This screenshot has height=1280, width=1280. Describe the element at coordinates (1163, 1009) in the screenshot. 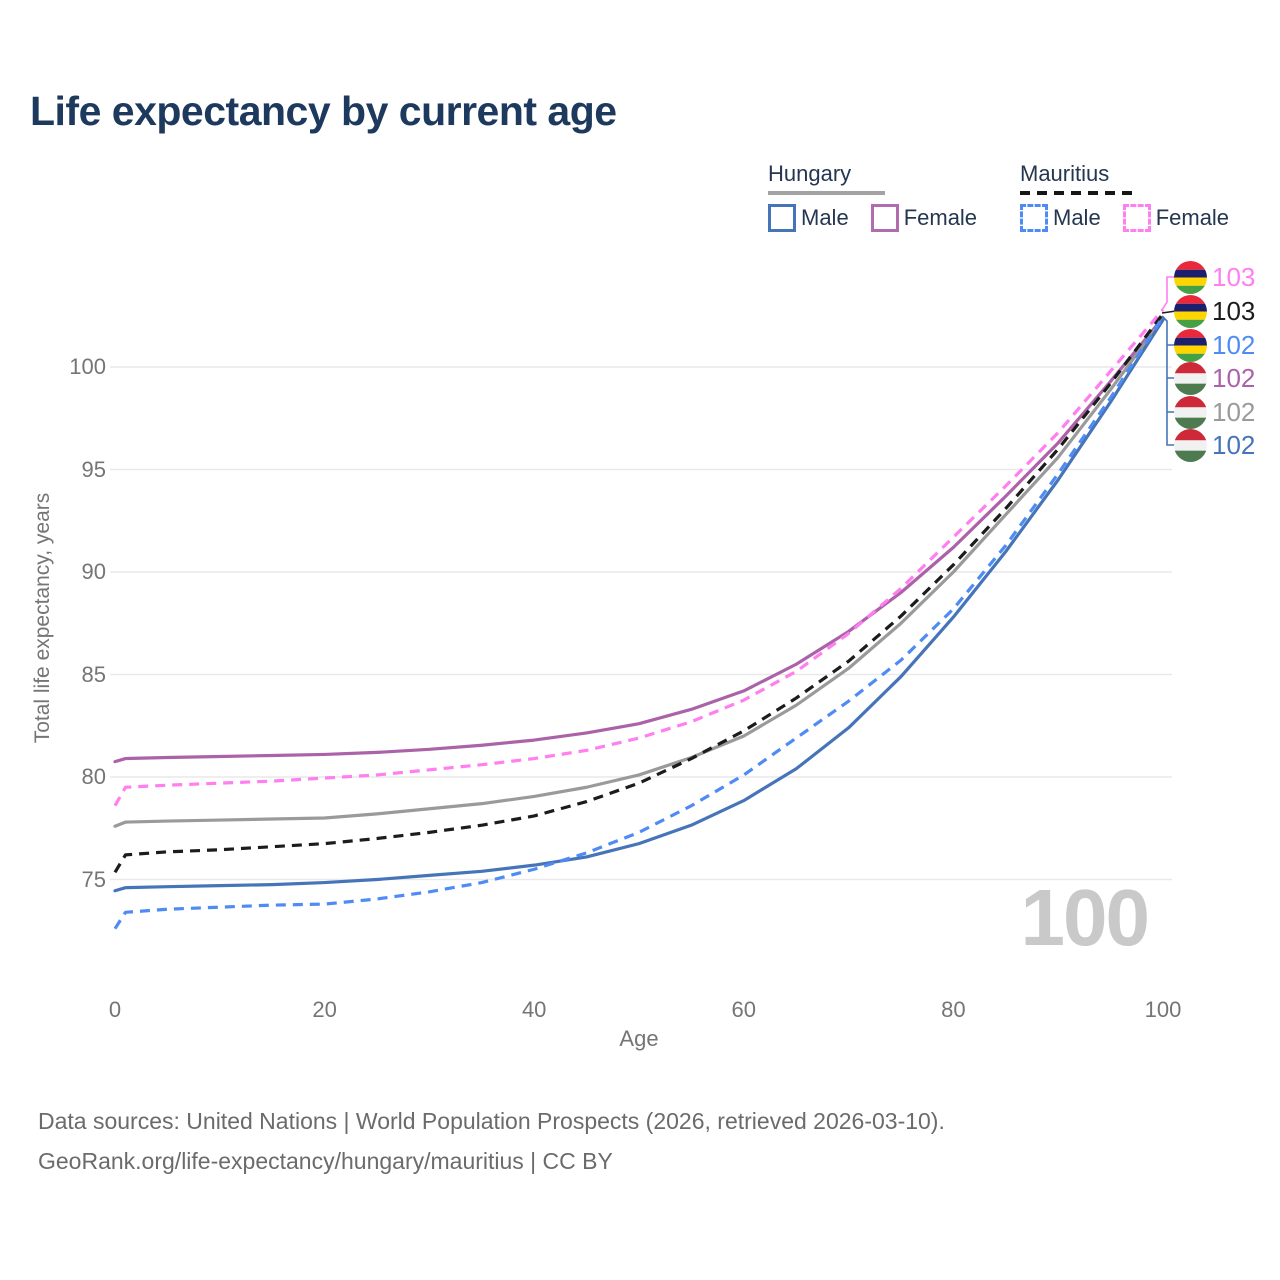

I see `x-tick-label: 100` at that location.